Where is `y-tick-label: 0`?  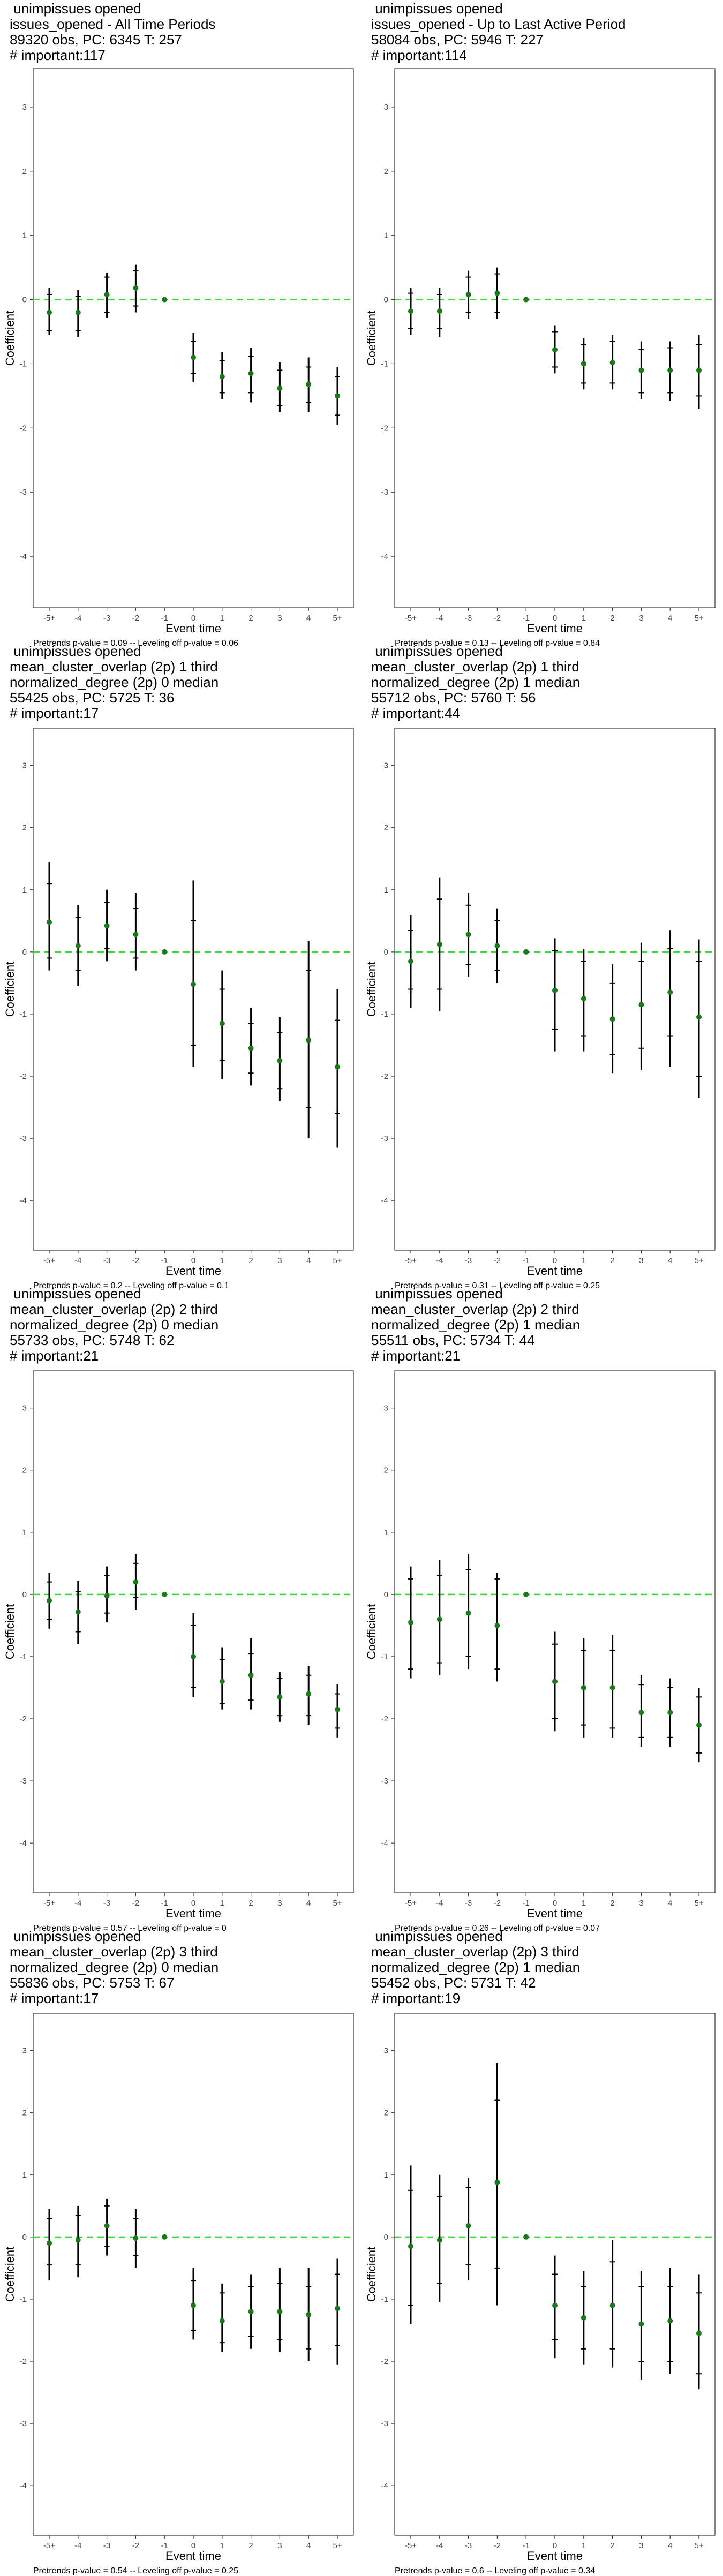 y-tick-label: 0 is located at coordinates (386, 952).